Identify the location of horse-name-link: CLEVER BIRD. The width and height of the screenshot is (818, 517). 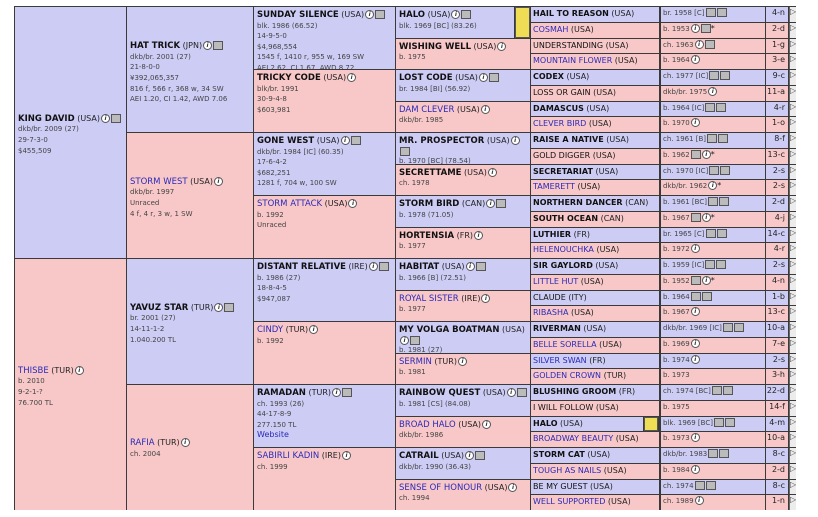
(560, 124).